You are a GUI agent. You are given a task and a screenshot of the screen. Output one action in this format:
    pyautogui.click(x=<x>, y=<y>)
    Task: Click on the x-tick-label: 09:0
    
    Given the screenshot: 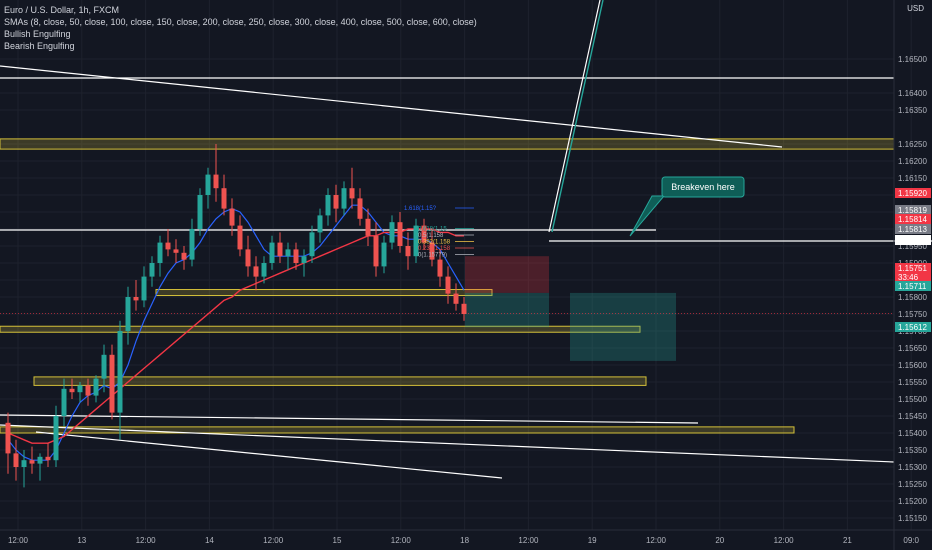 What is the action you would take?
    pyautogui.click(x=911, y=540)
    